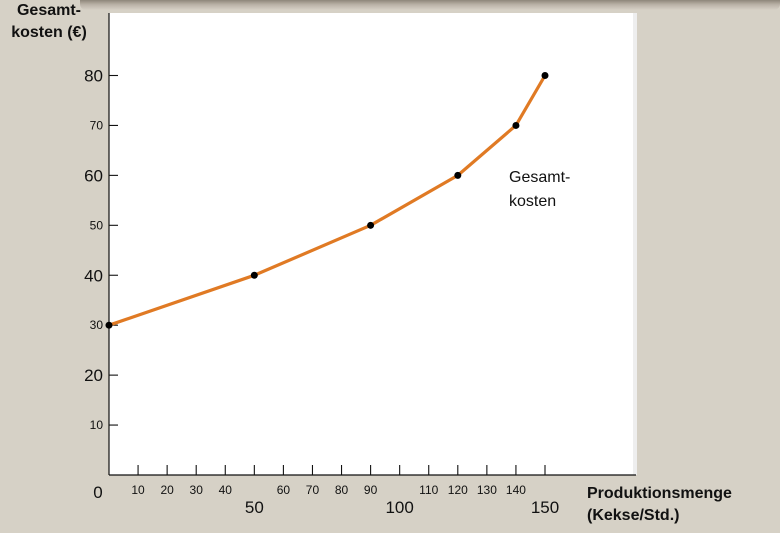 The image size is (780, 533). I want to click on x-tick-label: 130, so click(487, 490).